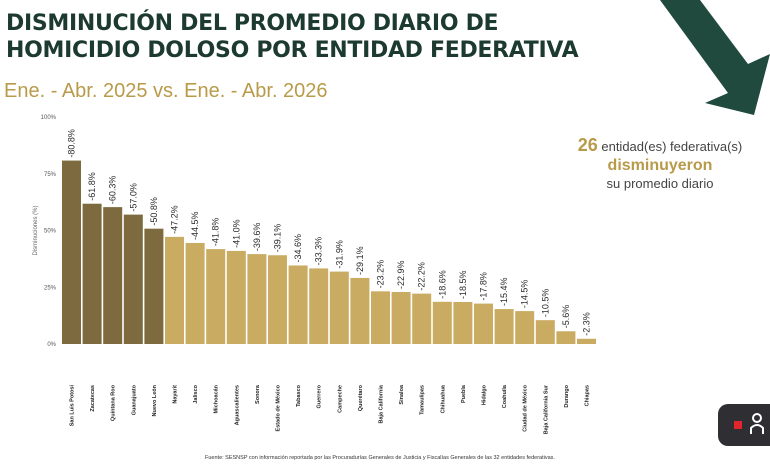 This screenshot has width=770, height=470. I want to click on category-label: Baja California, so click(382, 403).